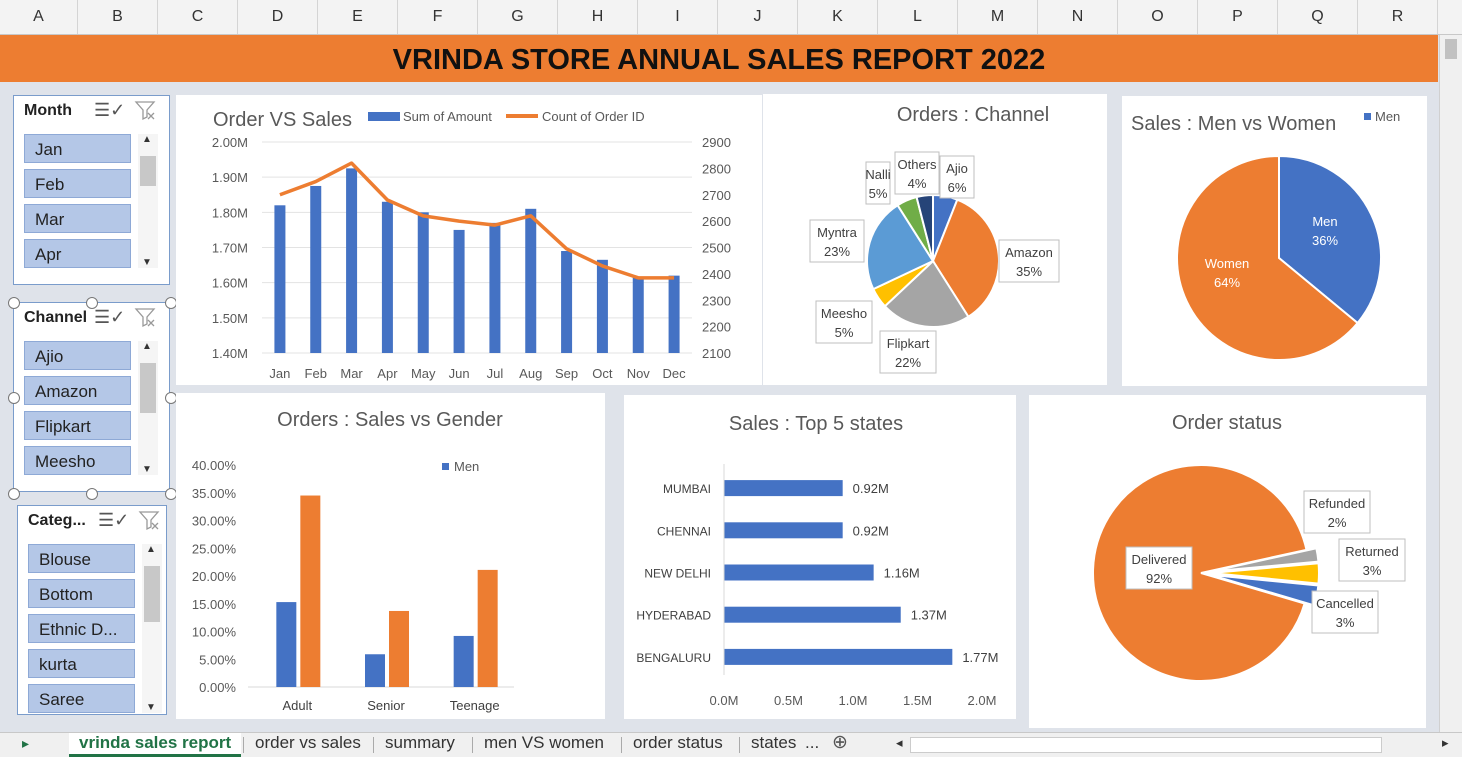  Describe the element at coordinates (1337, 512) in the screenshot. I see `status-label-box` at that location.